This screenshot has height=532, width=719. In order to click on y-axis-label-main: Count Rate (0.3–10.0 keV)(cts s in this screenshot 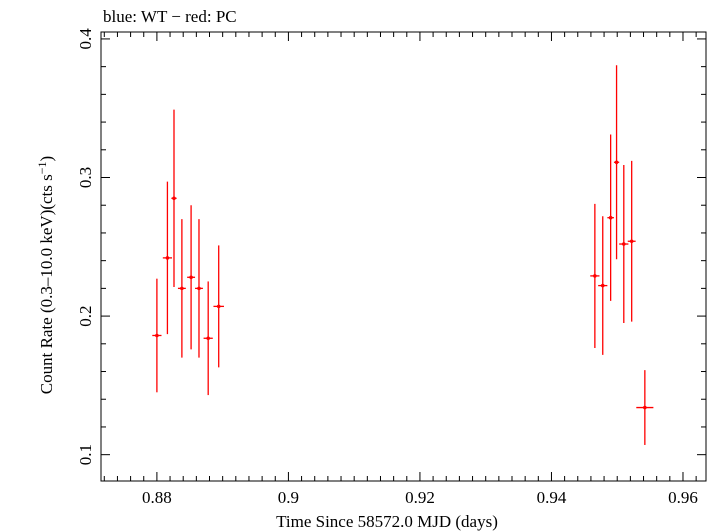, I will do `click(46, 284)`.